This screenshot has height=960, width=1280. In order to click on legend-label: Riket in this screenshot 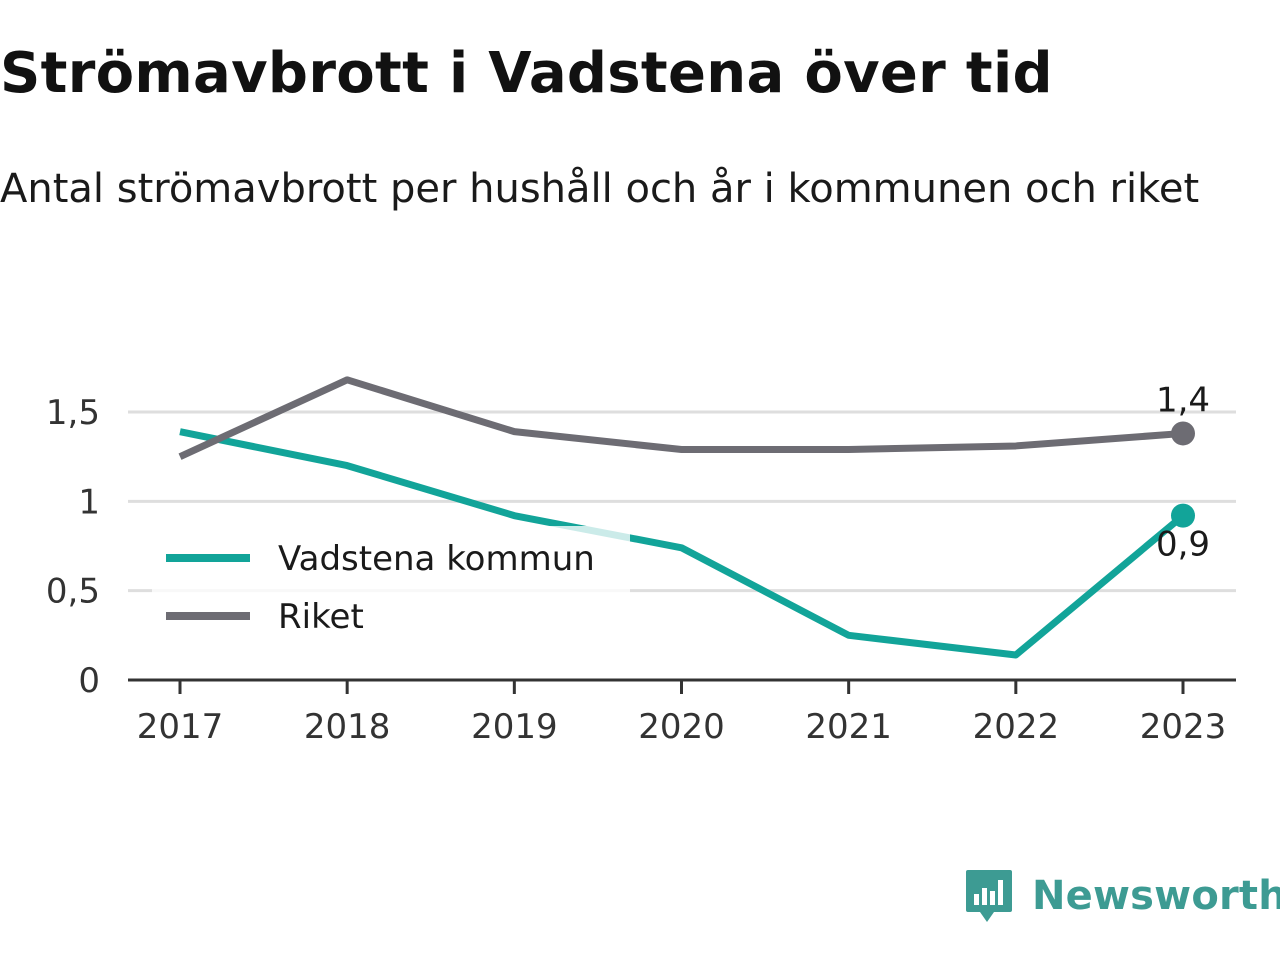, I will do `click(321, 617)`.